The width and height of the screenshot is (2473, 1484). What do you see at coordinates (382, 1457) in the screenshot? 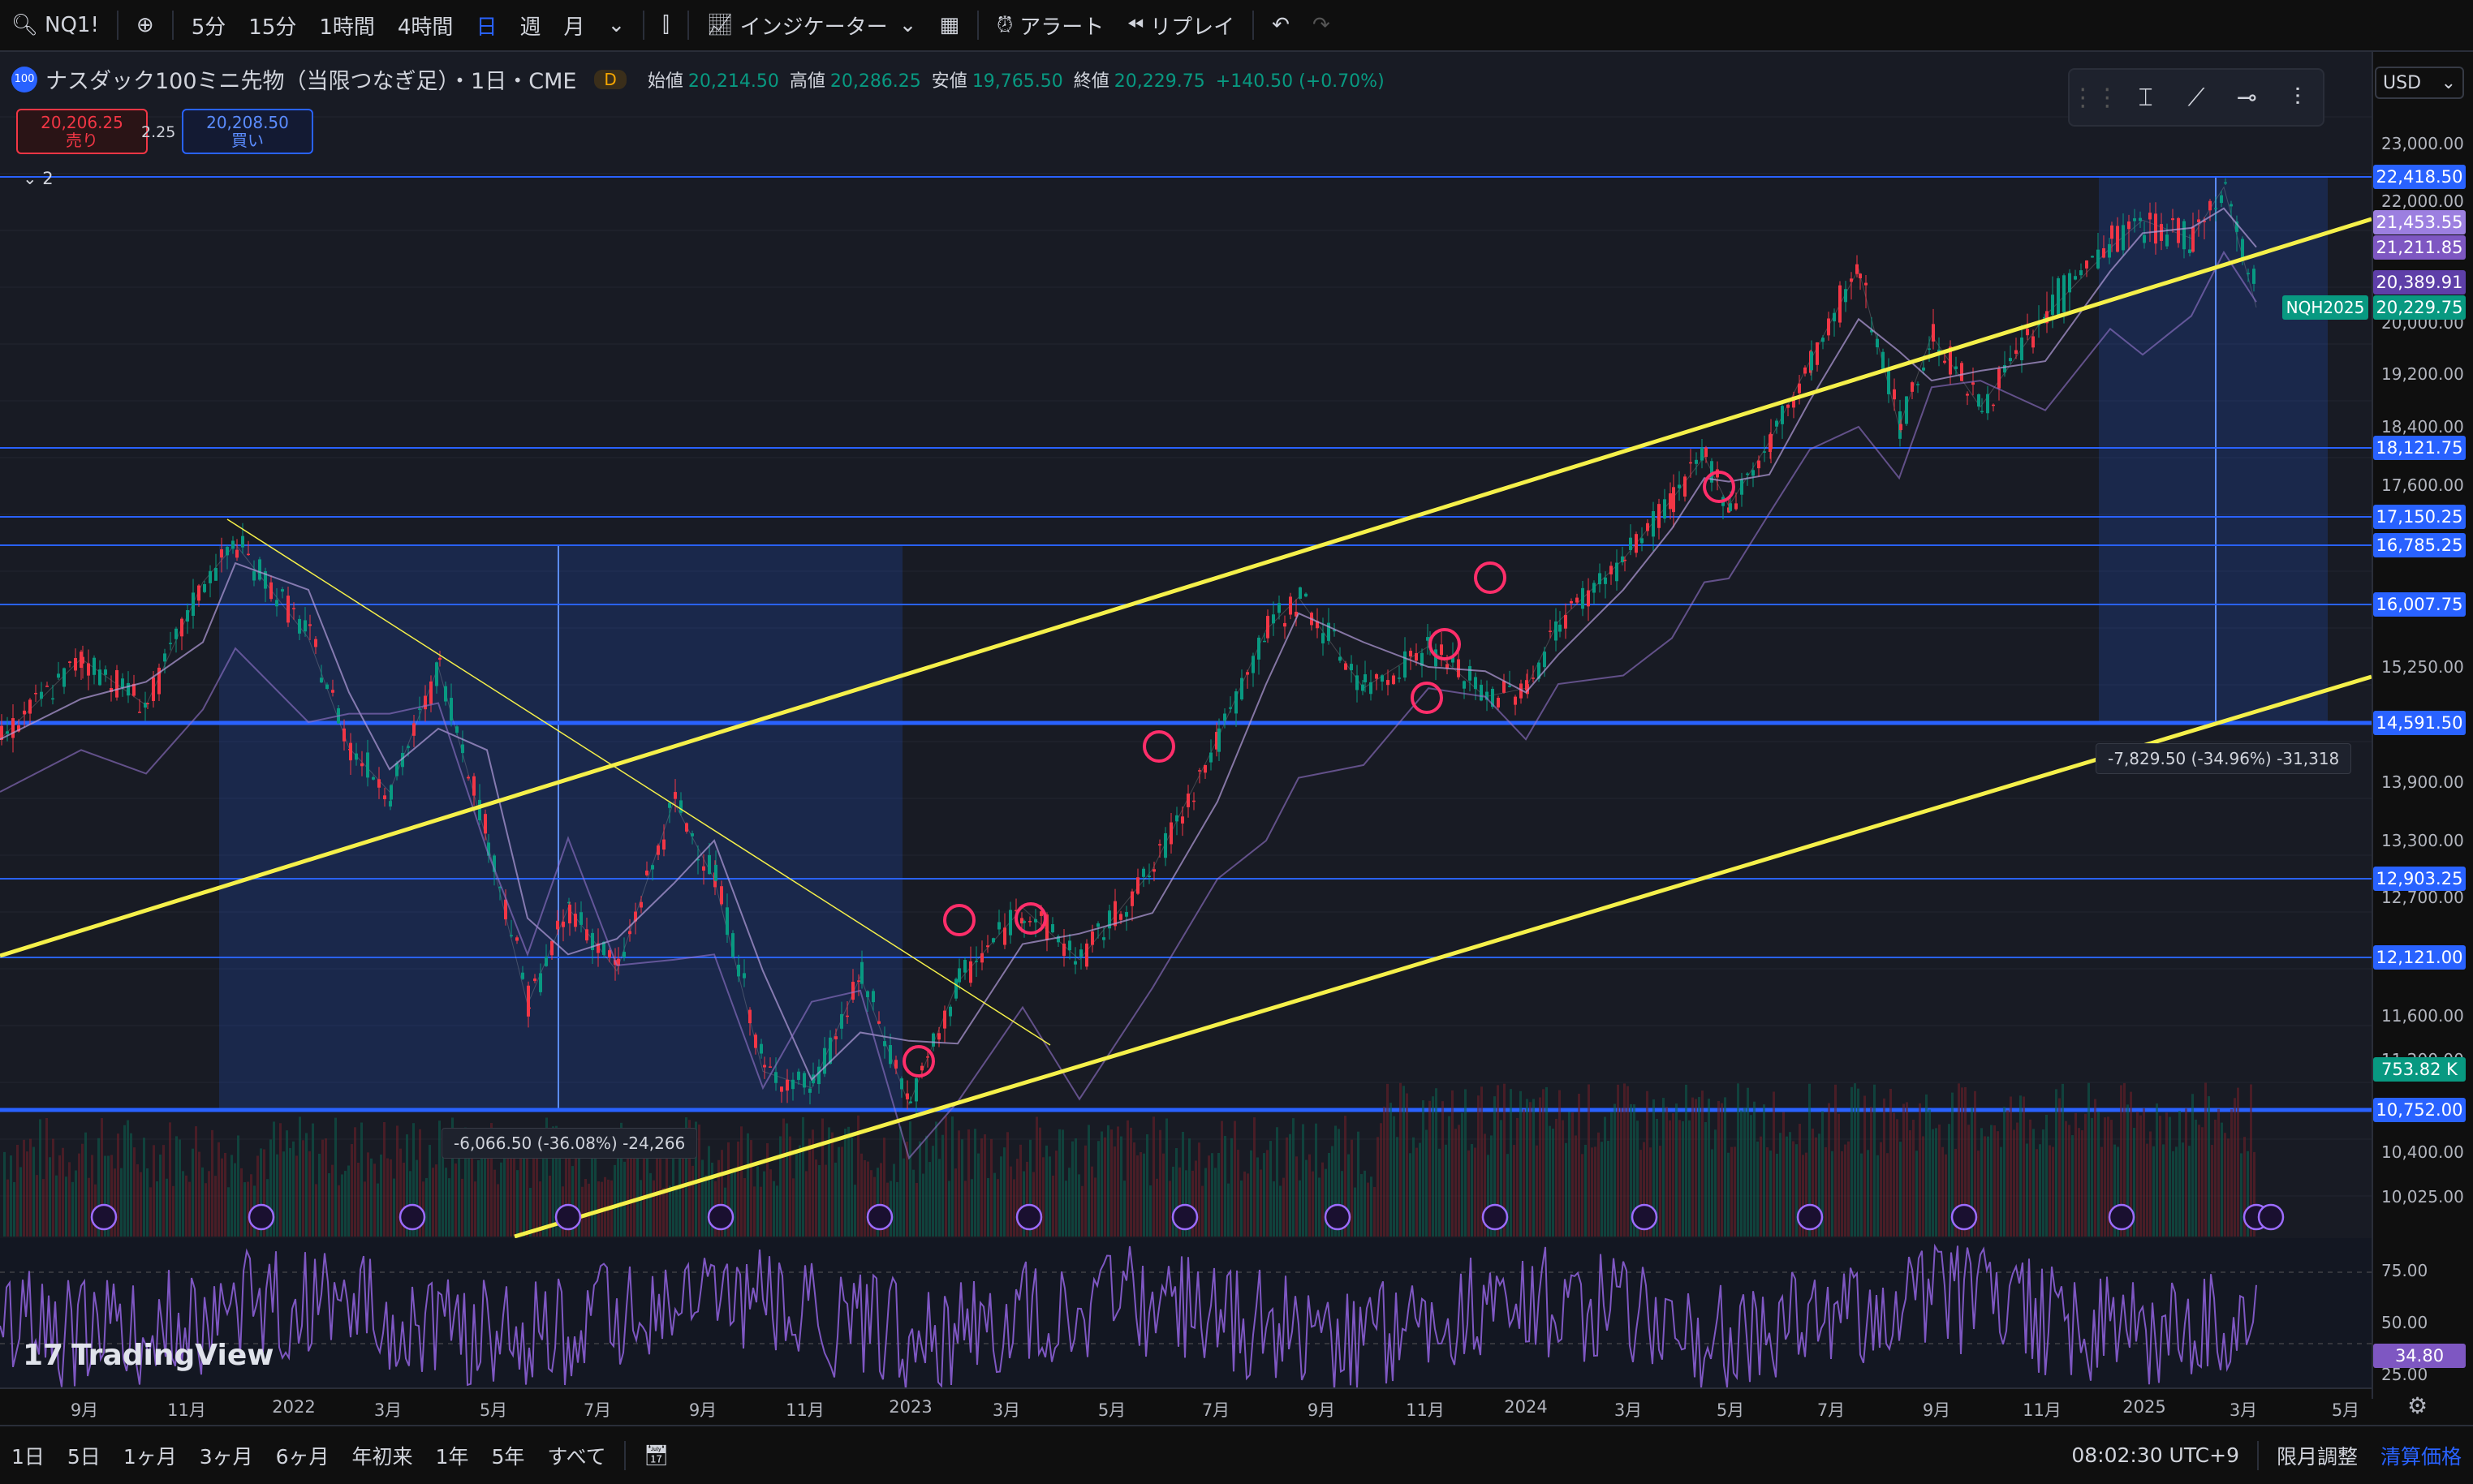
I see `range-ytd: 年初来` at bounding box center [382, 1457].